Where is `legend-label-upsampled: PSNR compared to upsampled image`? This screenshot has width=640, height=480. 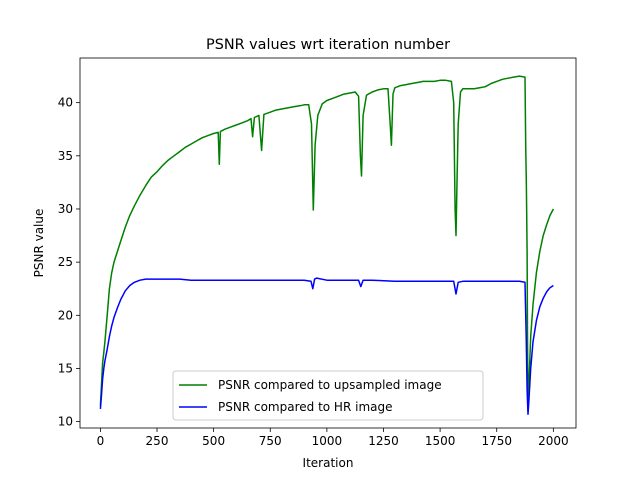 legend-label-upsampled: PSNR compared to upsampled image is located at coordinates (330, 385).